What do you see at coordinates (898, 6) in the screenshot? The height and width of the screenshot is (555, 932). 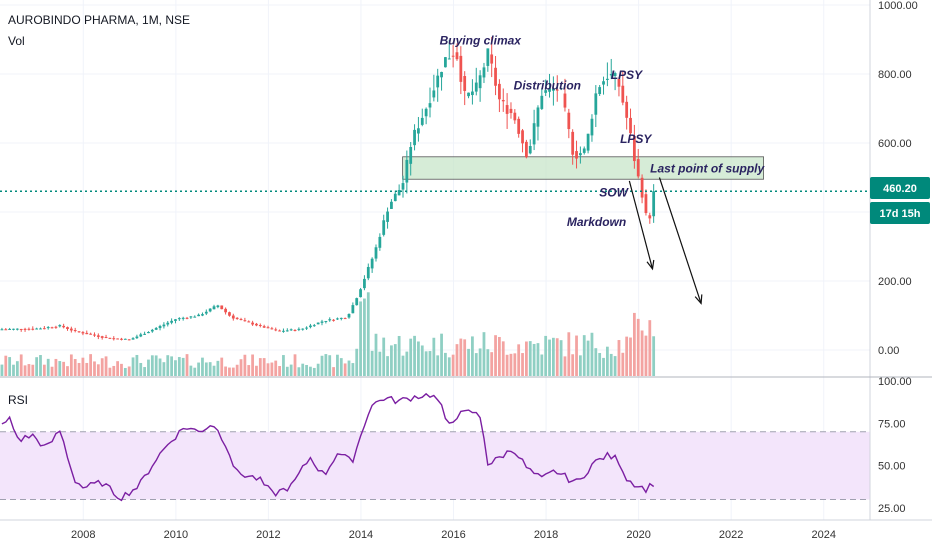 I see `price-tick: 1000.00` at bounding box center [898, 6].